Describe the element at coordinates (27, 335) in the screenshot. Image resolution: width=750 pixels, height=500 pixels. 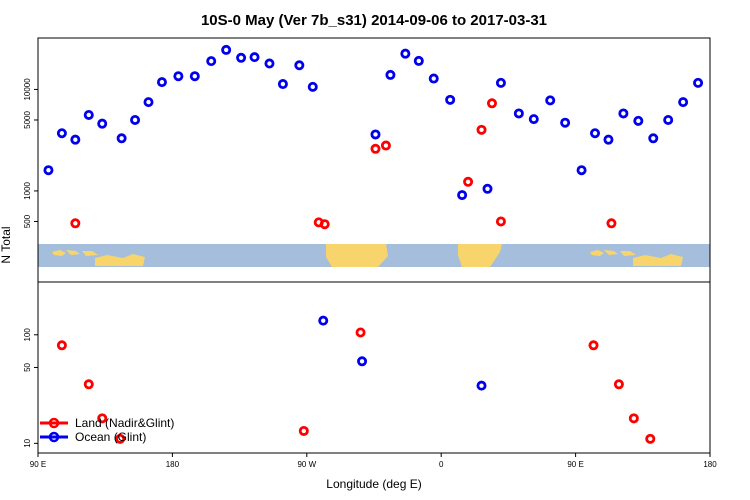
I see `lower-y-tick-label: 100` at that location.